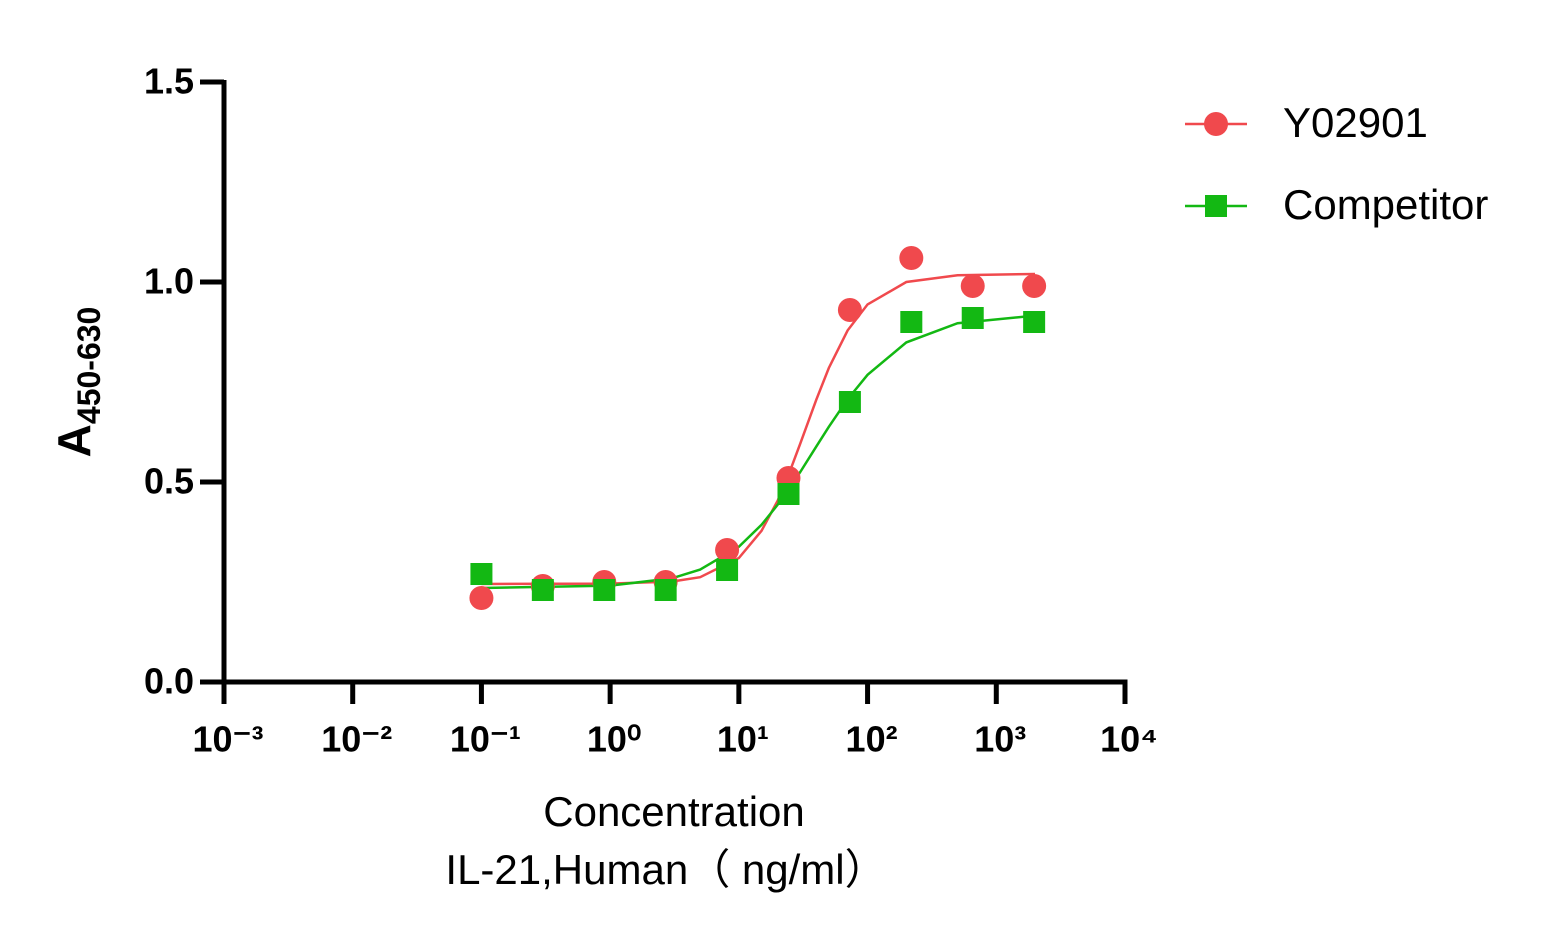 The image size is (1568, 941). Describe the element at coordinates (1000, 739) in the screenshot. I see `x-tick-label: 10³` at that location.